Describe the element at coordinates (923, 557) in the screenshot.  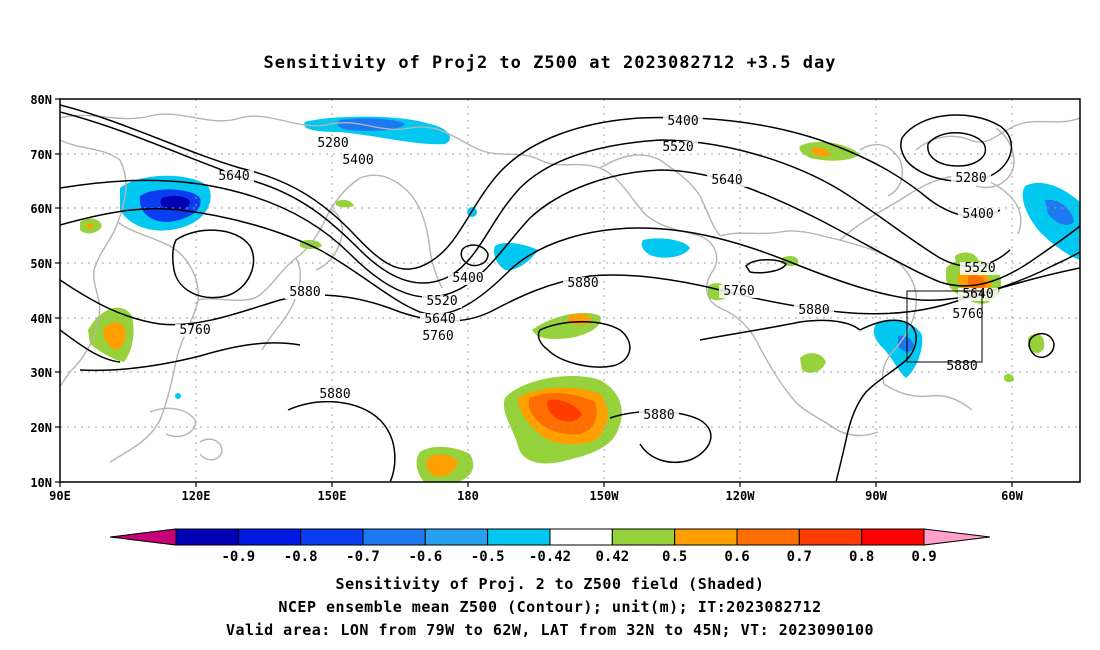
I see `colorbar-label: 0.9` at that location.